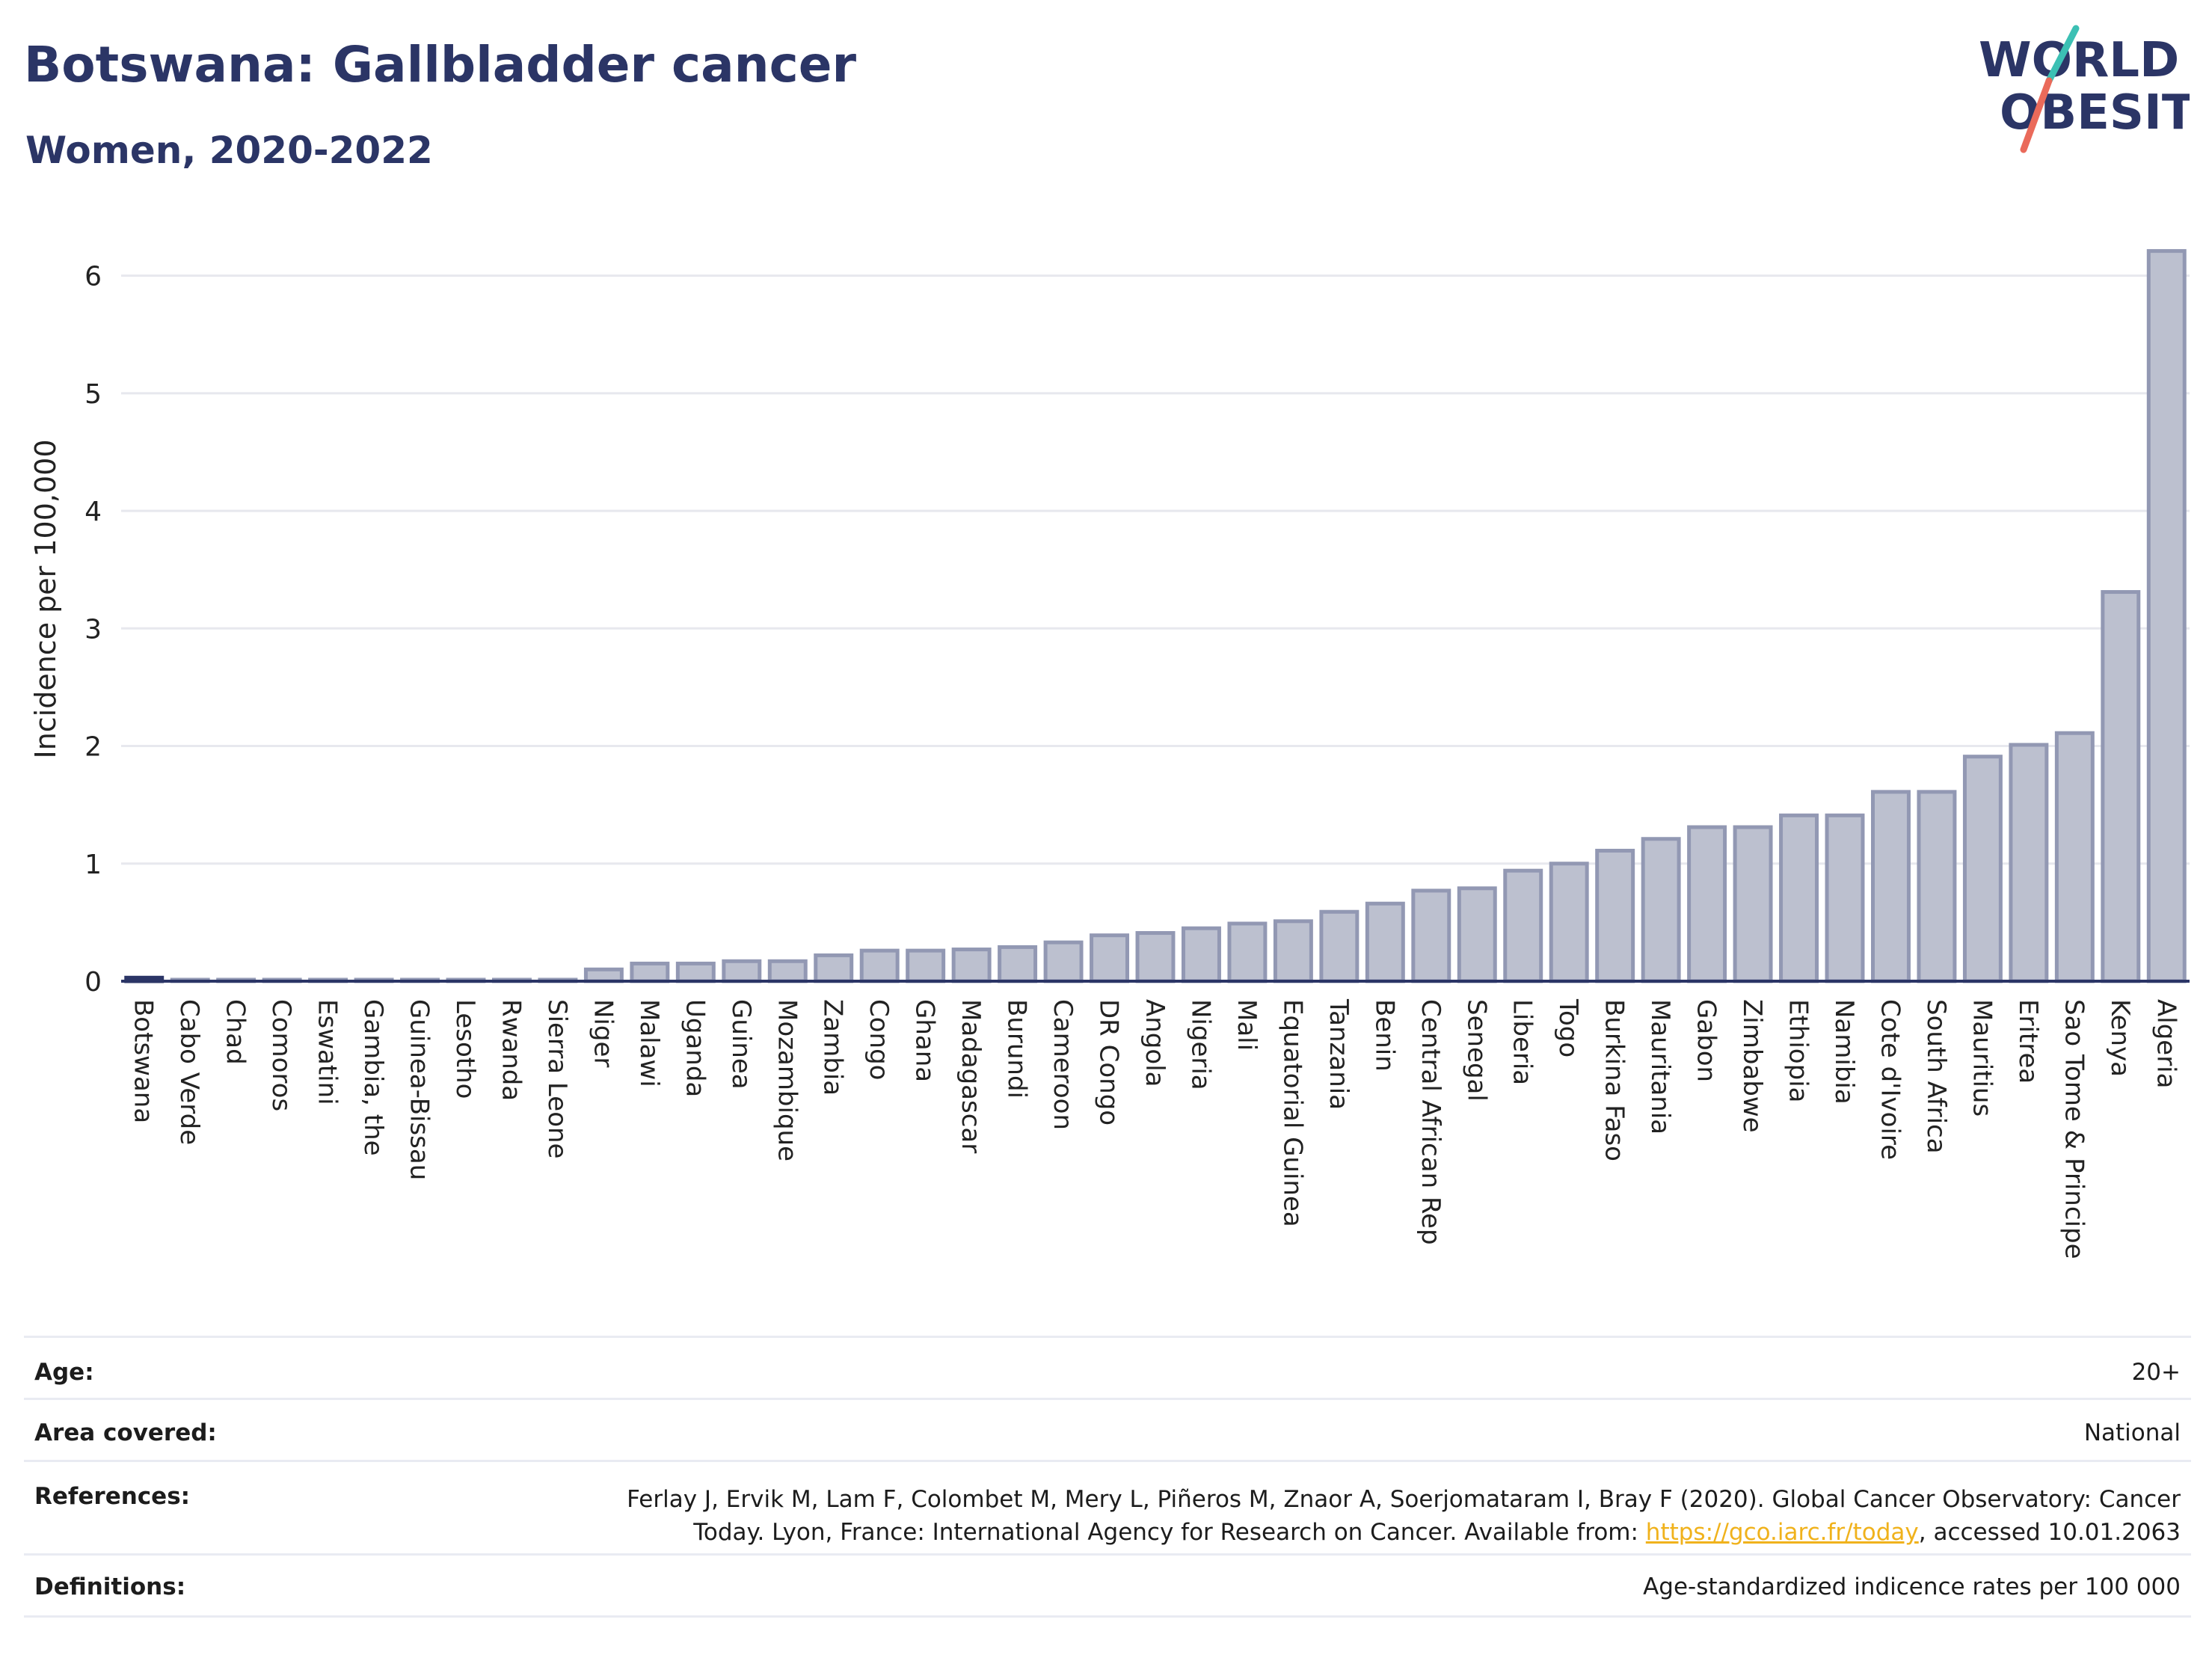 The image size is (2212, 1655). Describe the element at coordinates (1109, 1062) in the screenshot. I see `x-tick-label: DR Congo` at that location.